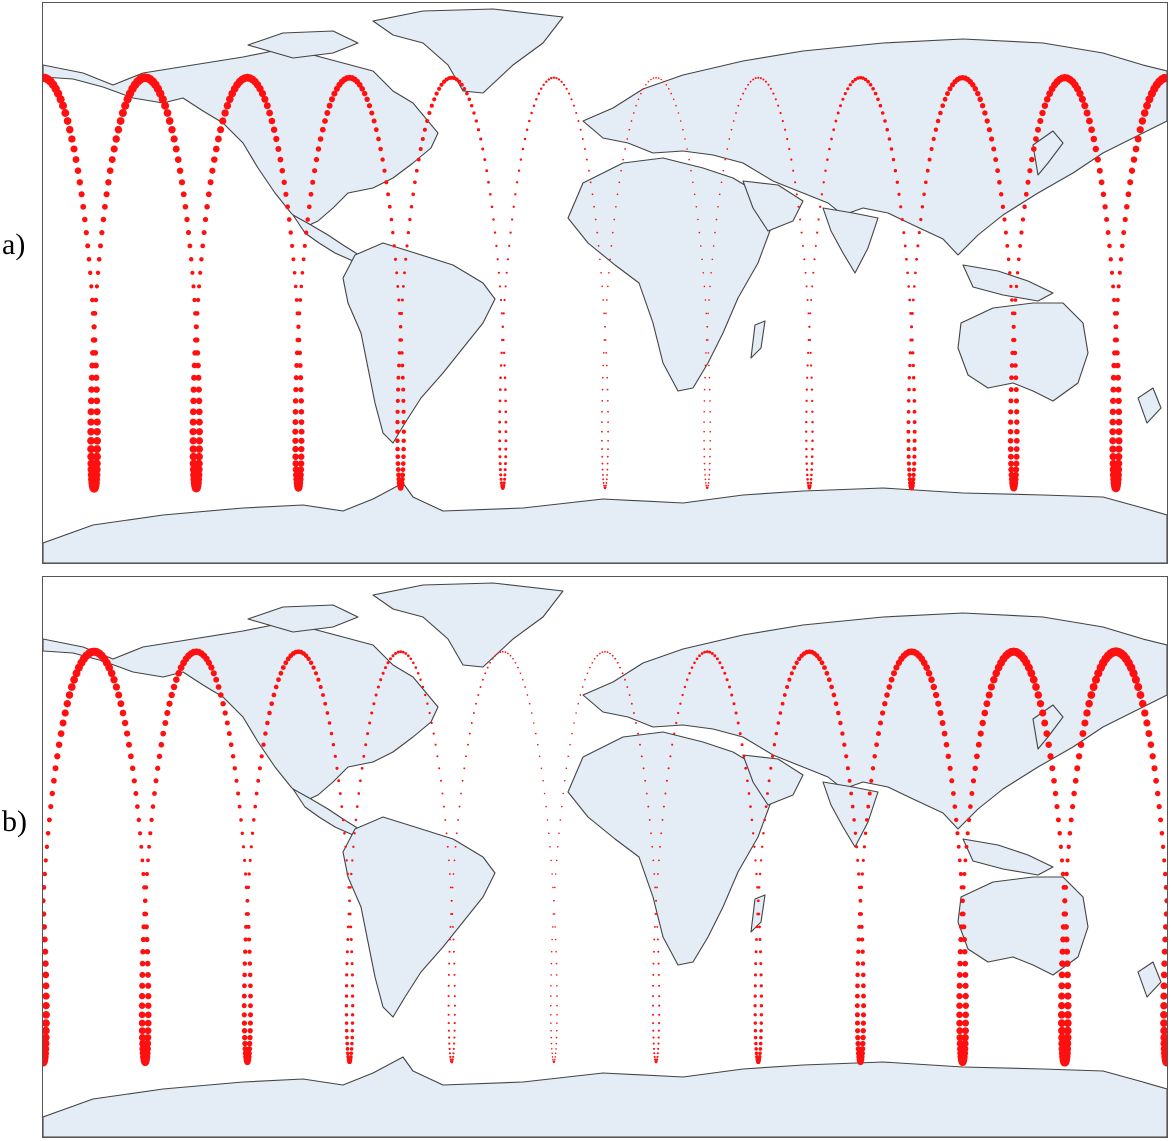 This screenshot has width=1172, height=1141. Describe the element at coordinates (850, 240) in the screenshot. I see `india` at that location.